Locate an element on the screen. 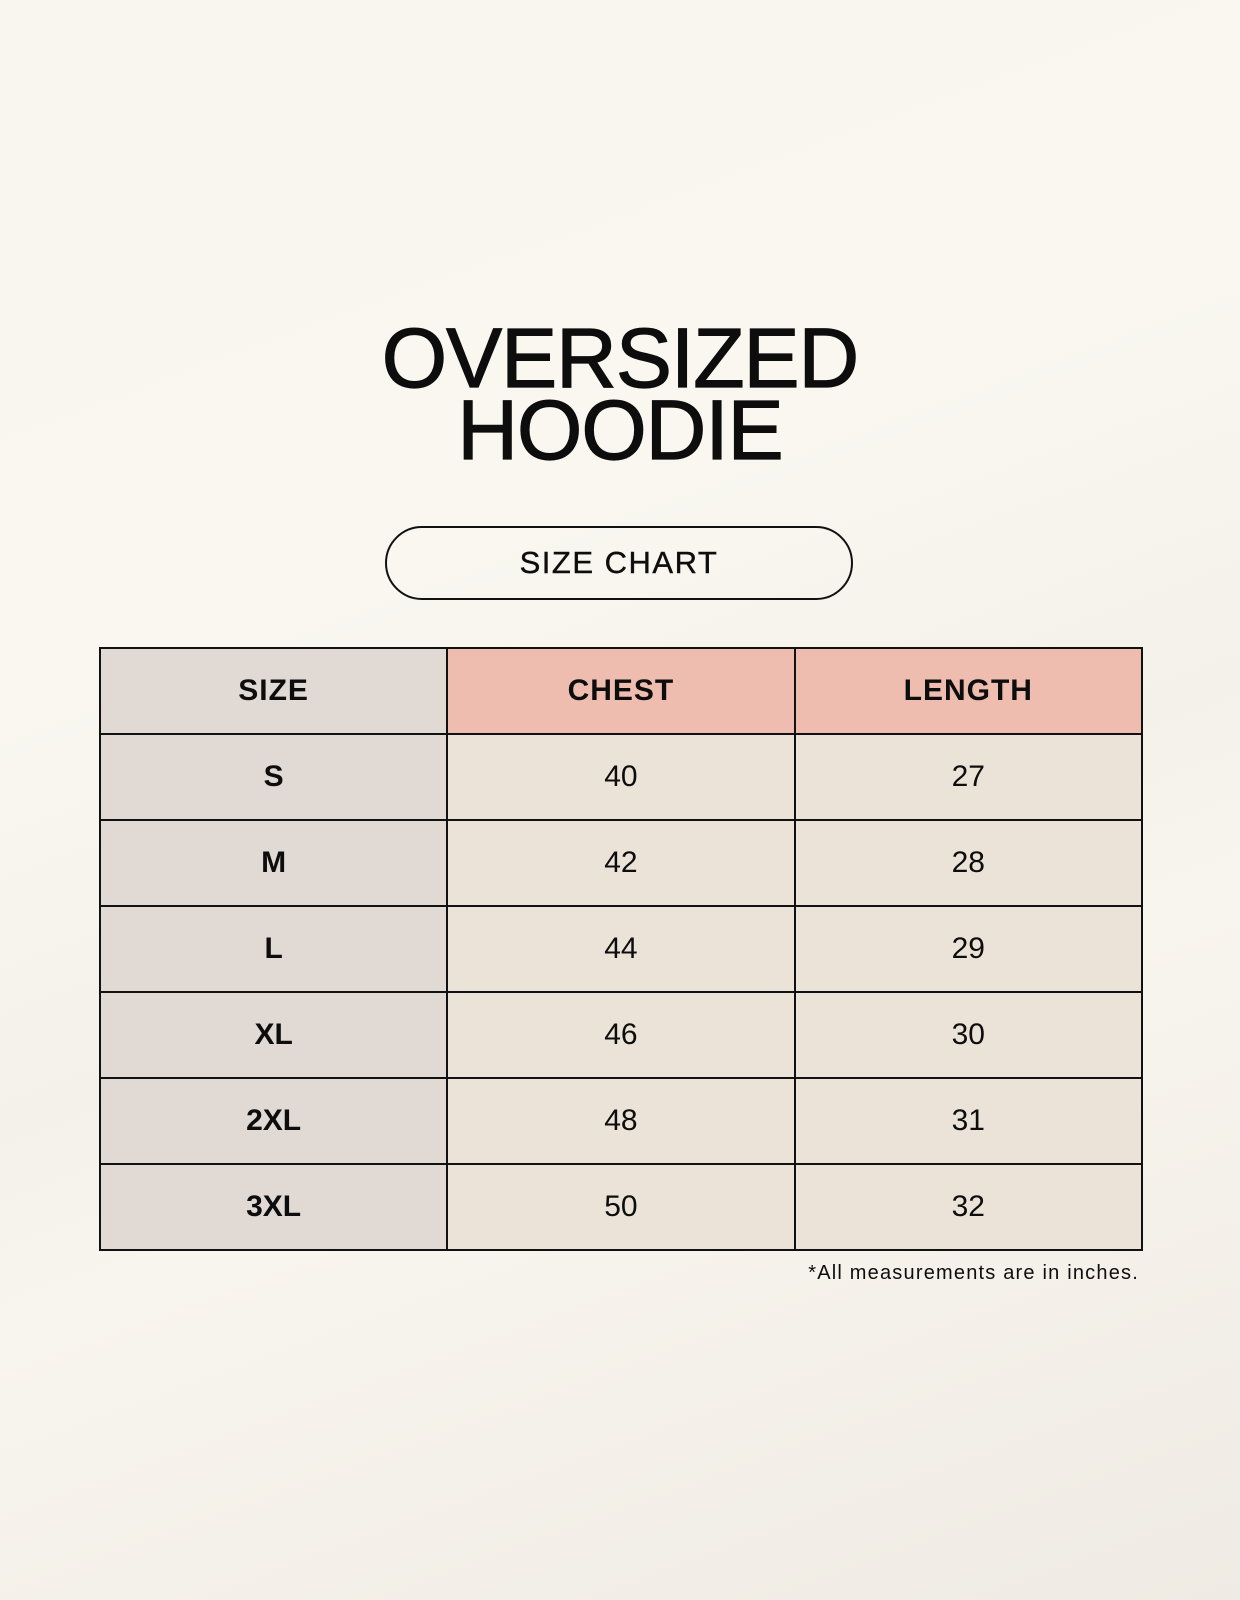  cell-length: 29 is located at coordinates (968, 949).